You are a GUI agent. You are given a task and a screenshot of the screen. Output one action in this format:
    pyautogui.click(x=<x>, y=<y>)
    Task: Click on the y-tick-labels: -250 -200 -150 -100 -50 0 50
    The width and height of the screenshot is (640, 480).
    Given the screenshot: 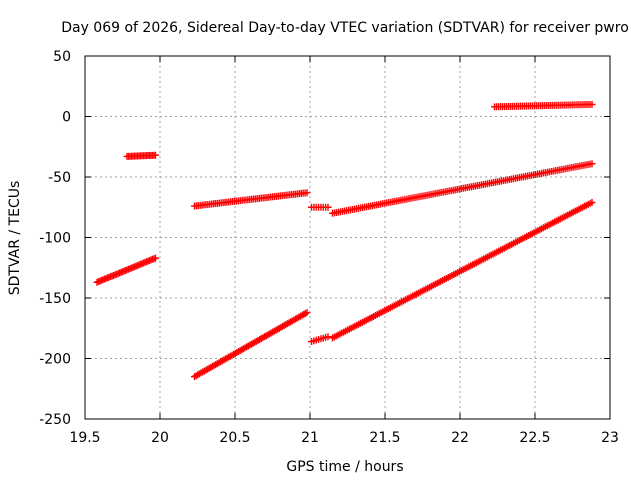 What is the action you would take?
    pyautogui.click(x=55, y=238)
    